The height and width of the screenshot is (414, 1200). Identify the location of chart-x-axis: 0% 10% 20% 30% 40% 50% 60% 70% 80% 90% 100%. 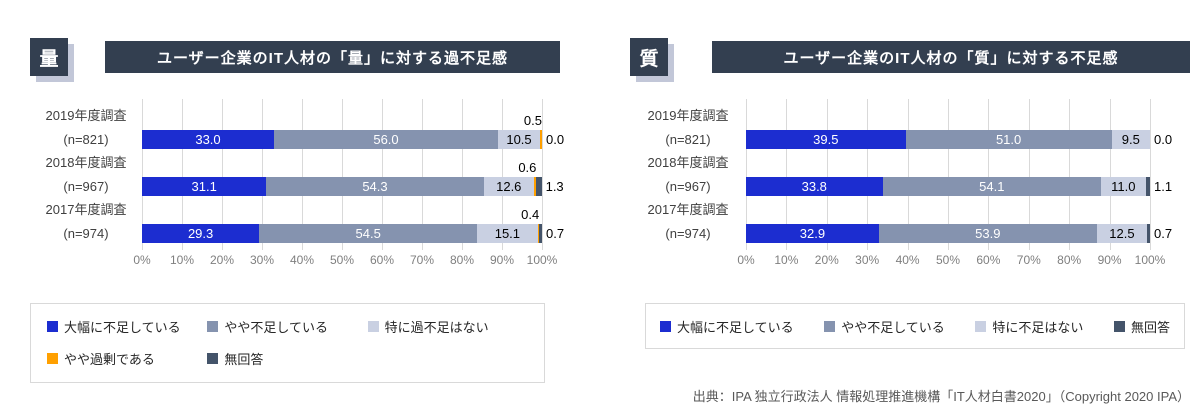
(345, 262).